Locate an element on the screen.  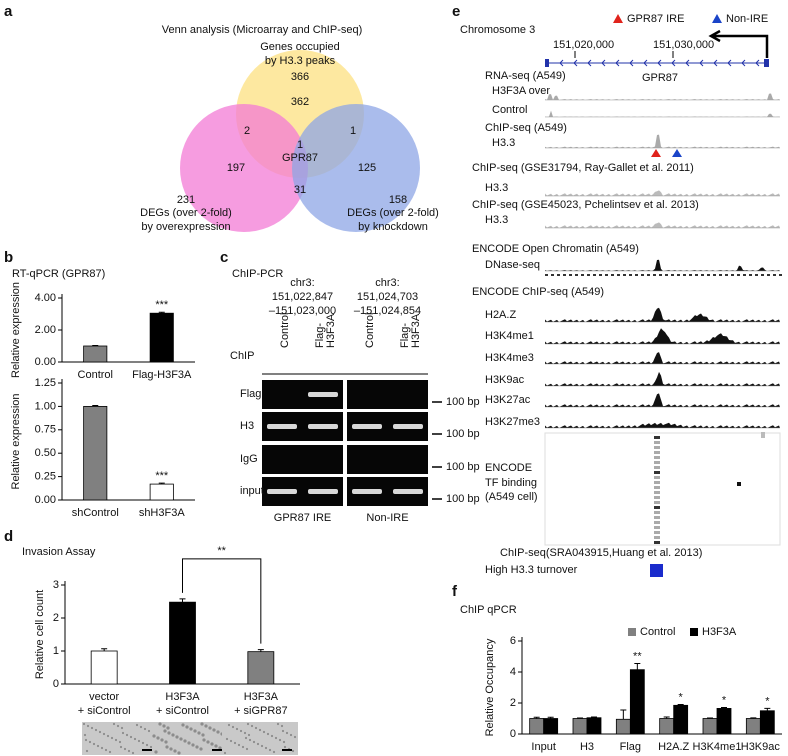
venn-count: 197 is located at coordinates (236, 168).